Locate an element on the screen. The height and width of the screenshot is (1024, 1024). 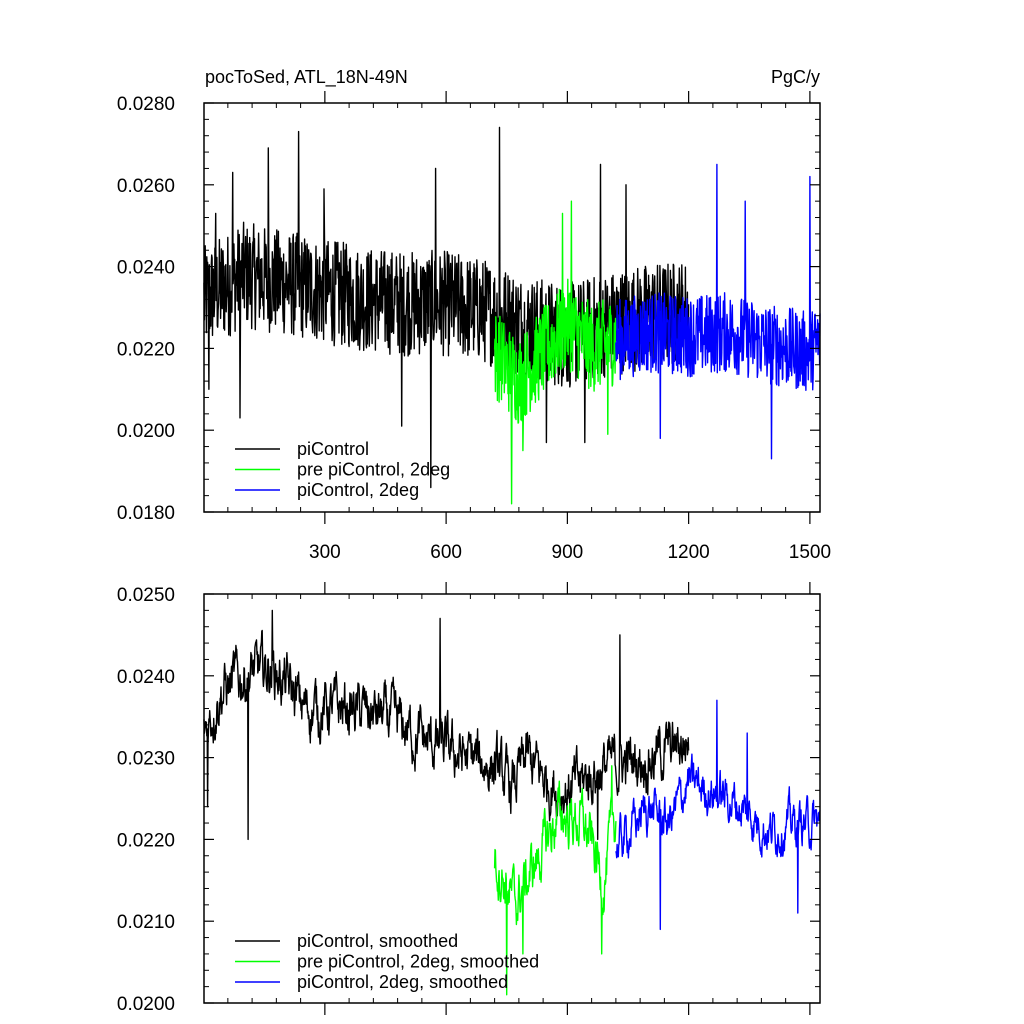
y-tick-label: 0.0180 is located at coordinates (146, 513).